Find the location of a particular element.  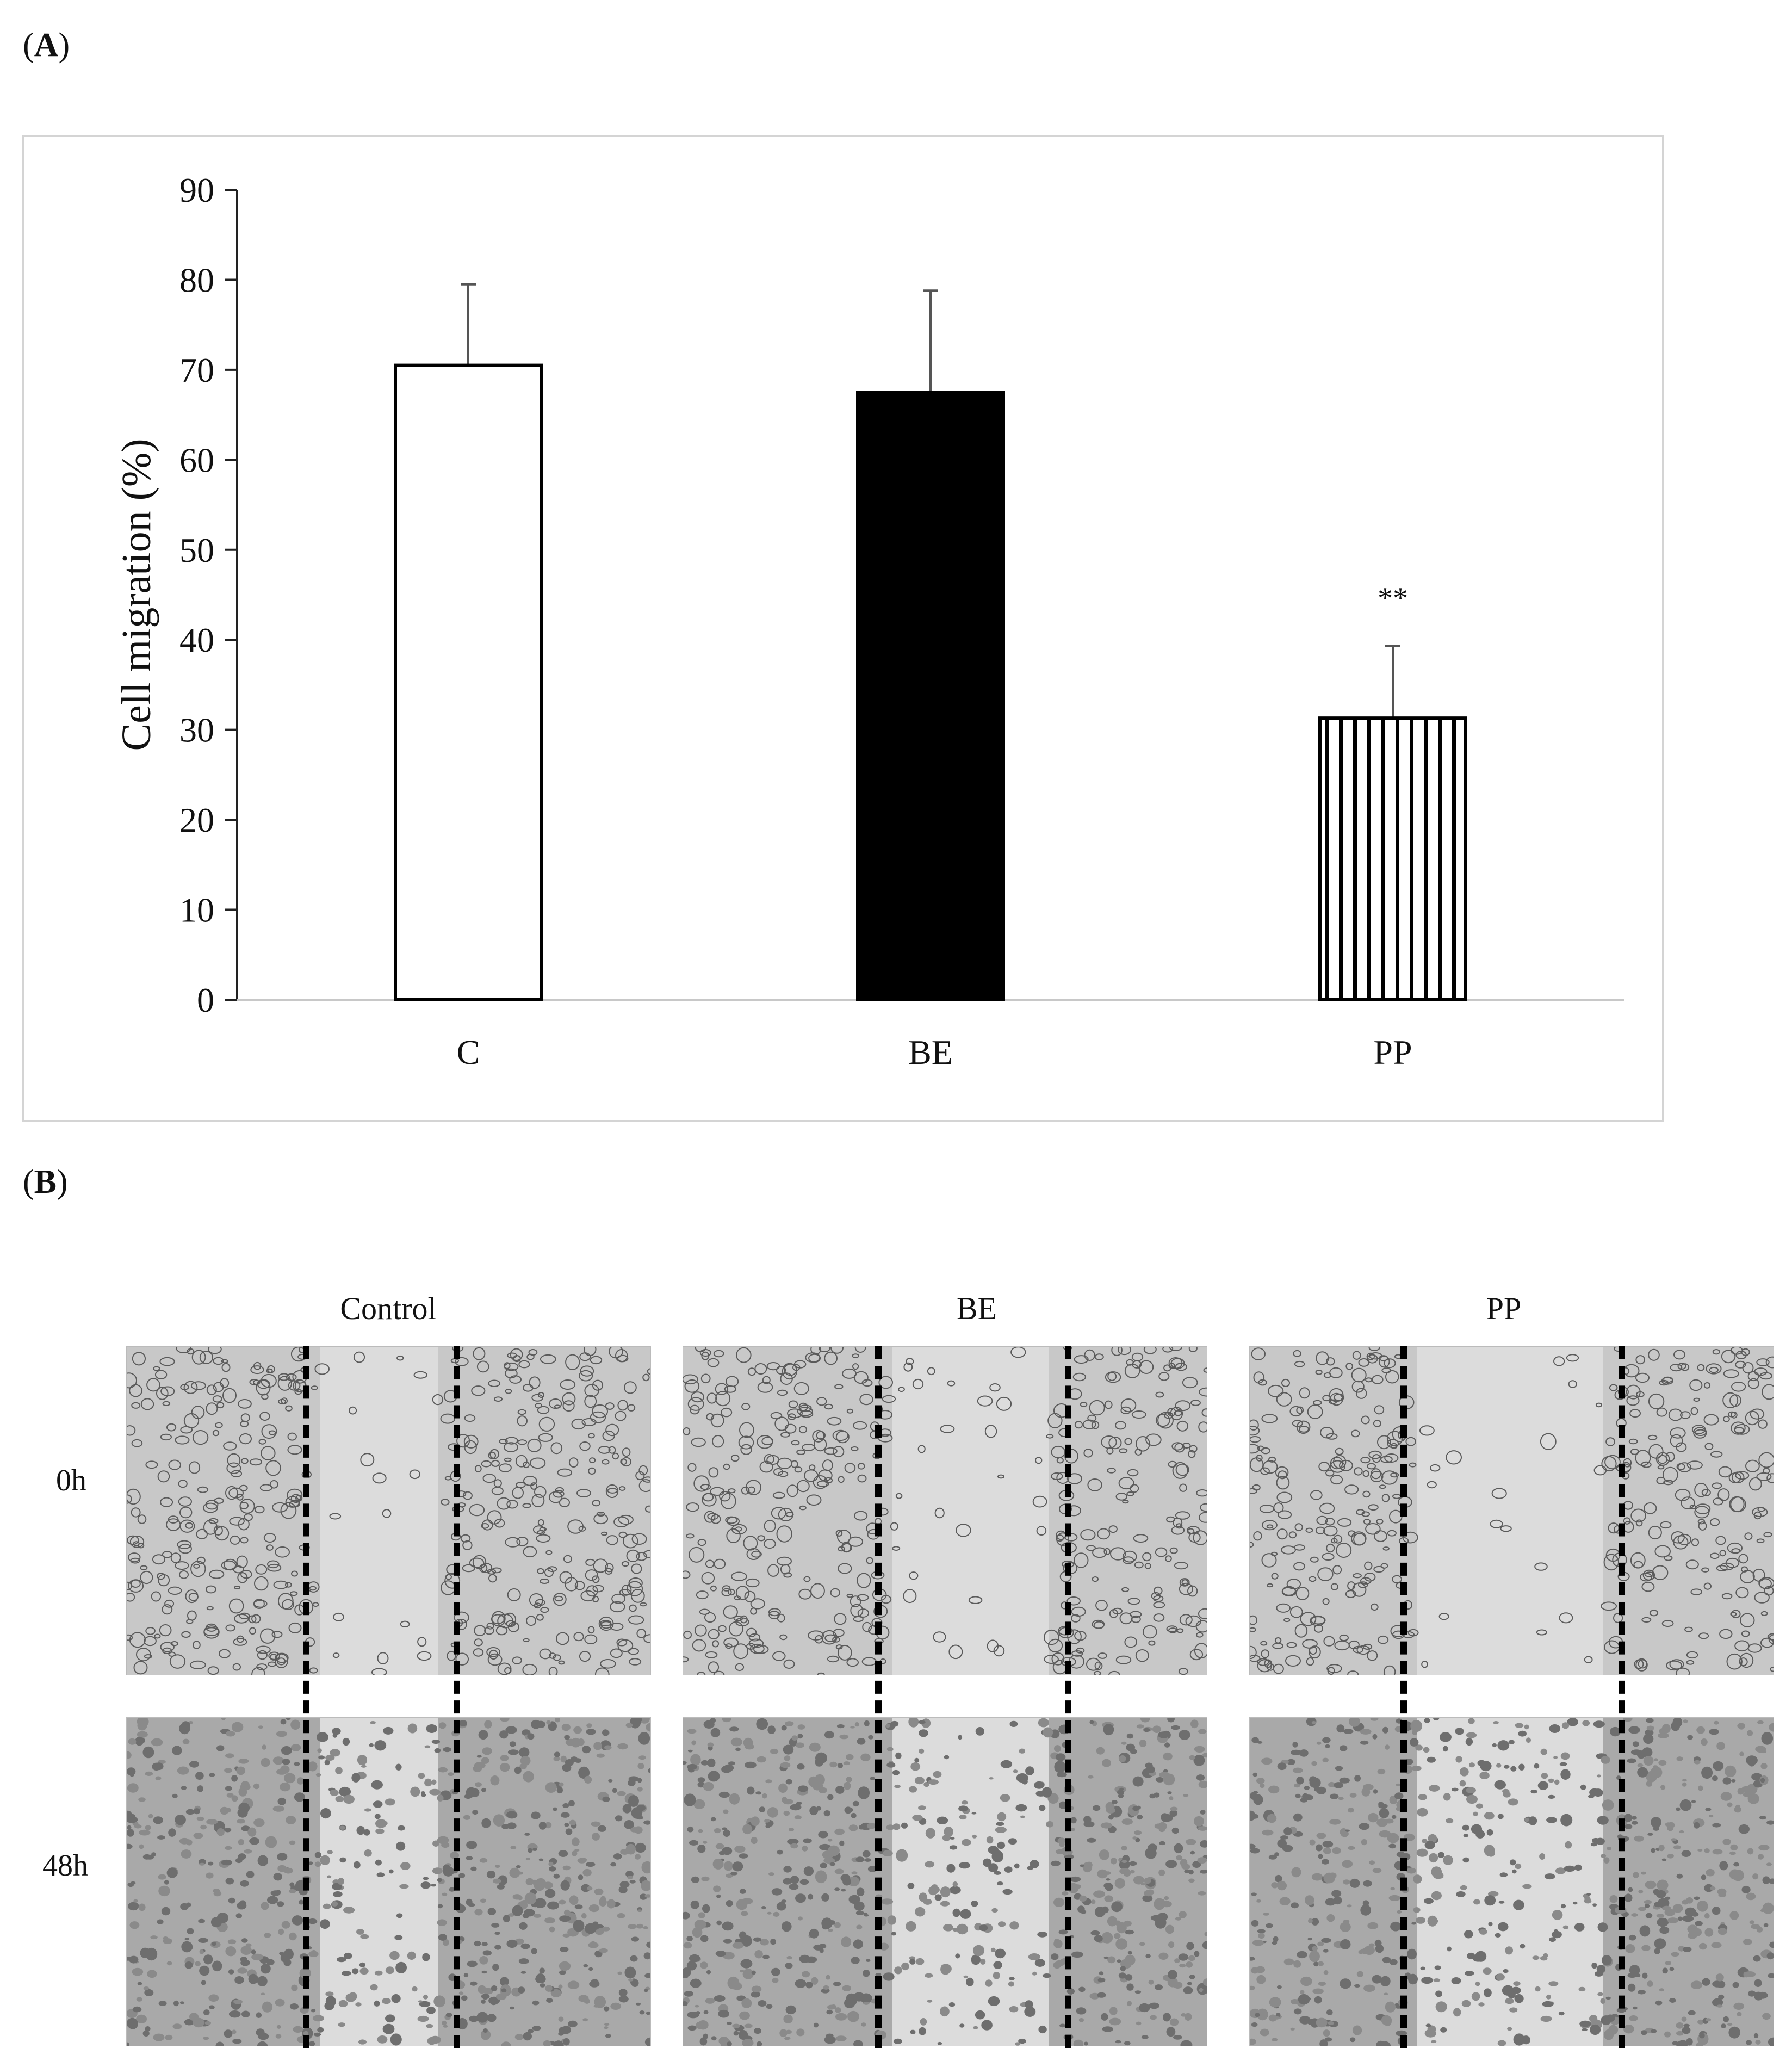

bar-c is located at coordinates (469, 682).